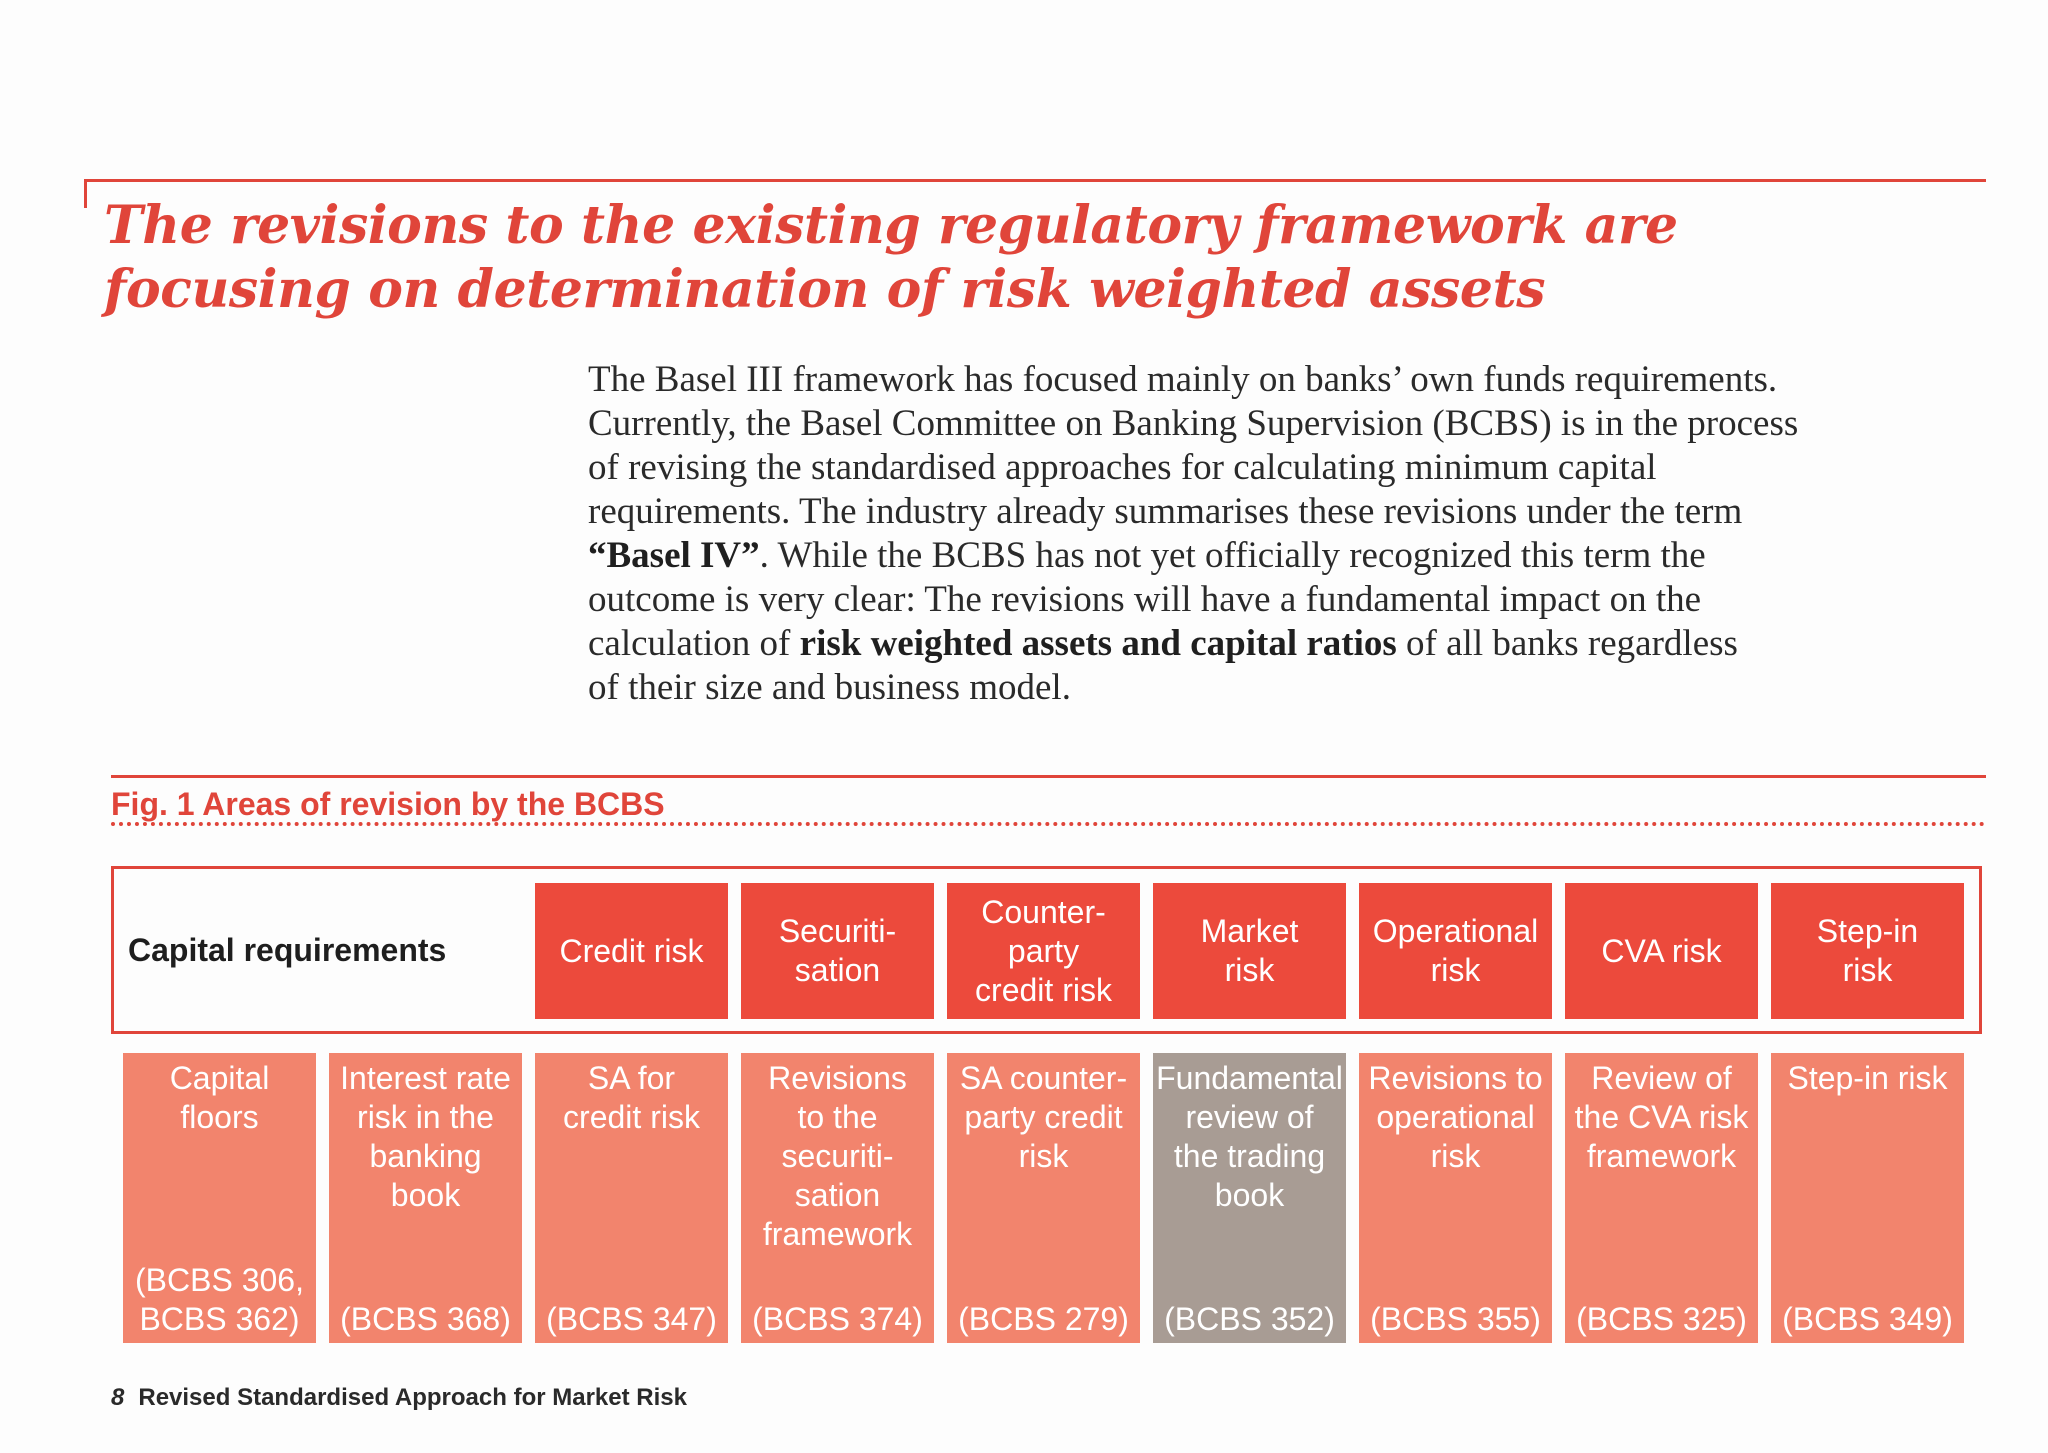 The image size is (2048, 1453). I want to click on revision-area-label: credit risk, so click(631, 1117).